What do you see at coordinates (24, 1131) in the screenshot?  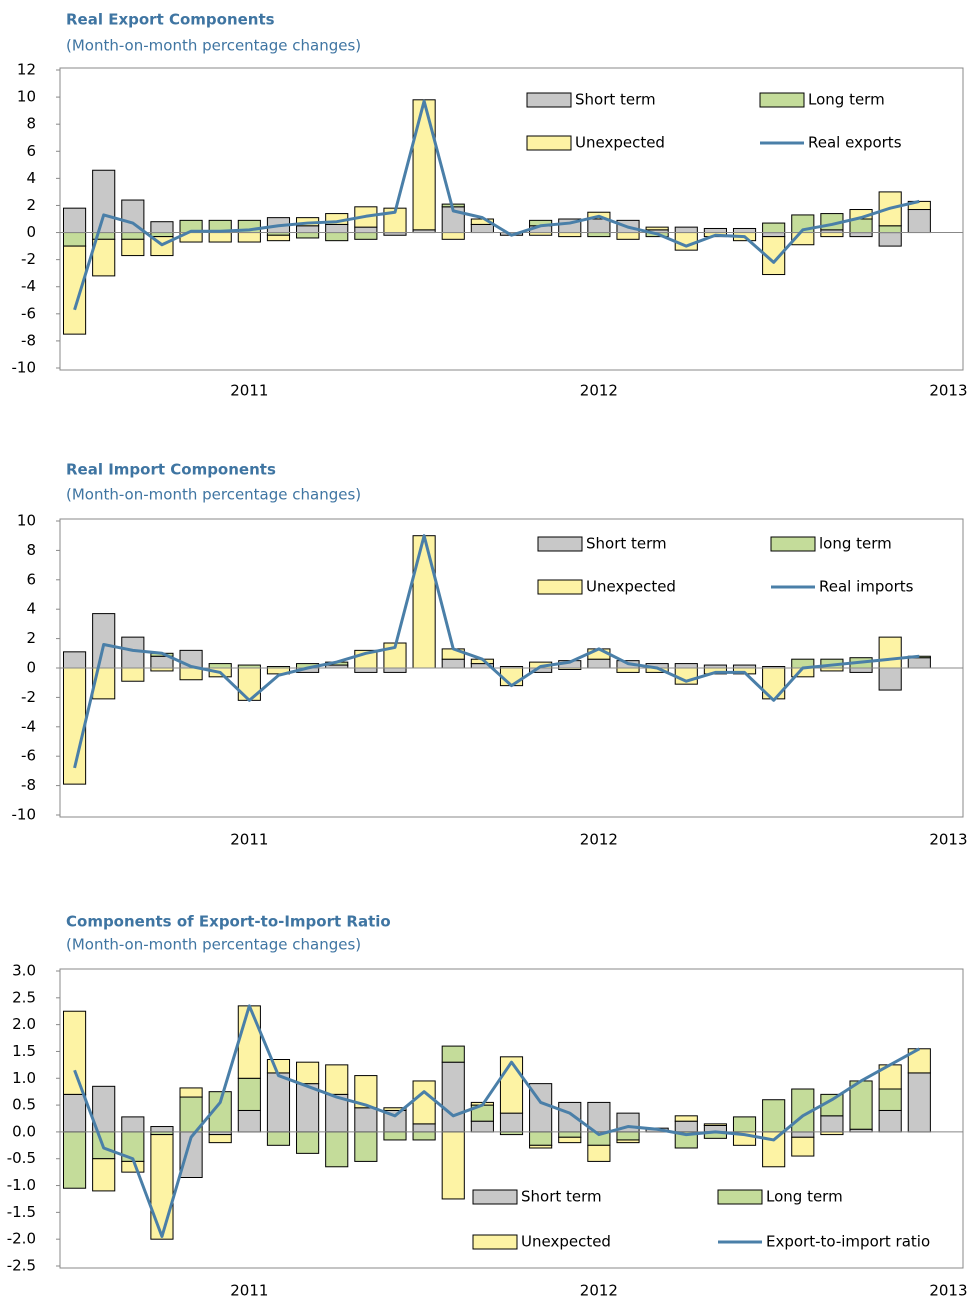 I see `y-tick-label: 0.0` at bounding box center [24, 1131].